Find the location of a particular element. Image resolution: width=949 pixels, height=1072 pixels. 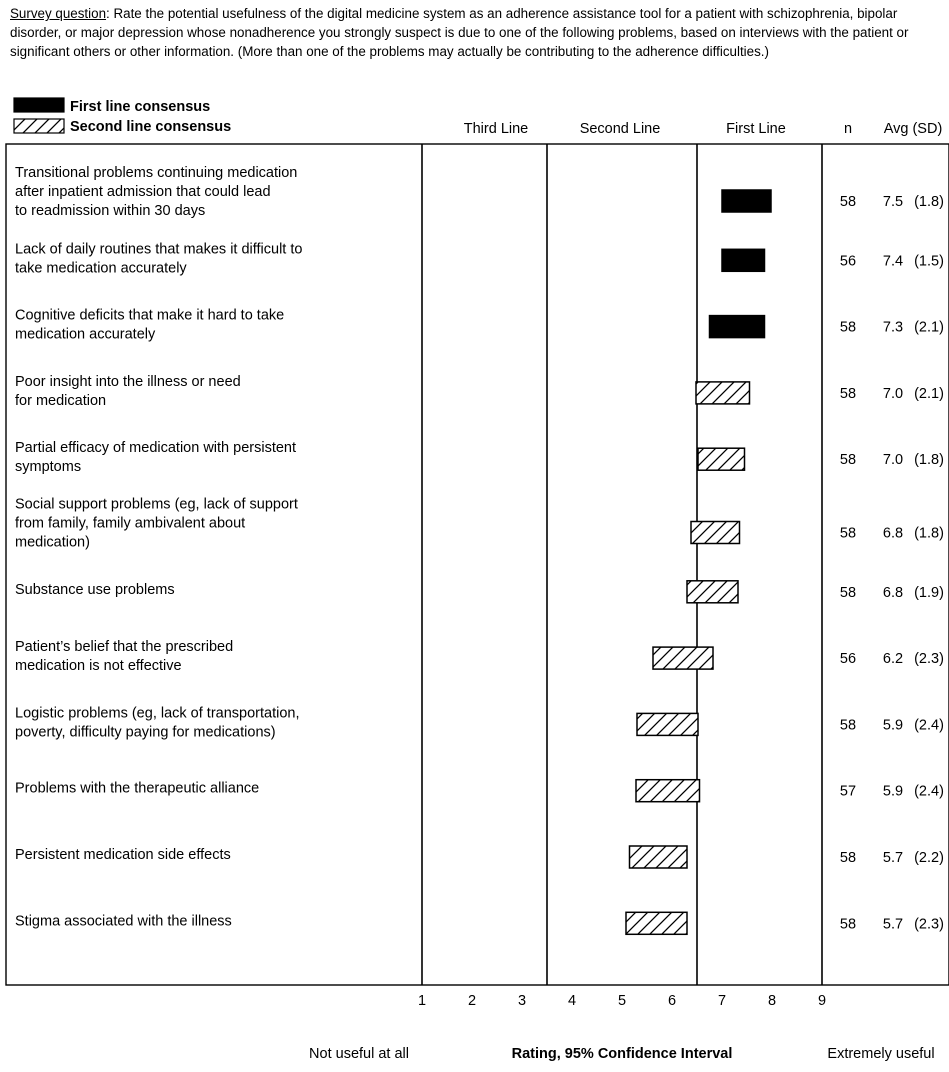

row-sd-value: (2.2) is located at coordinates (929, 858).